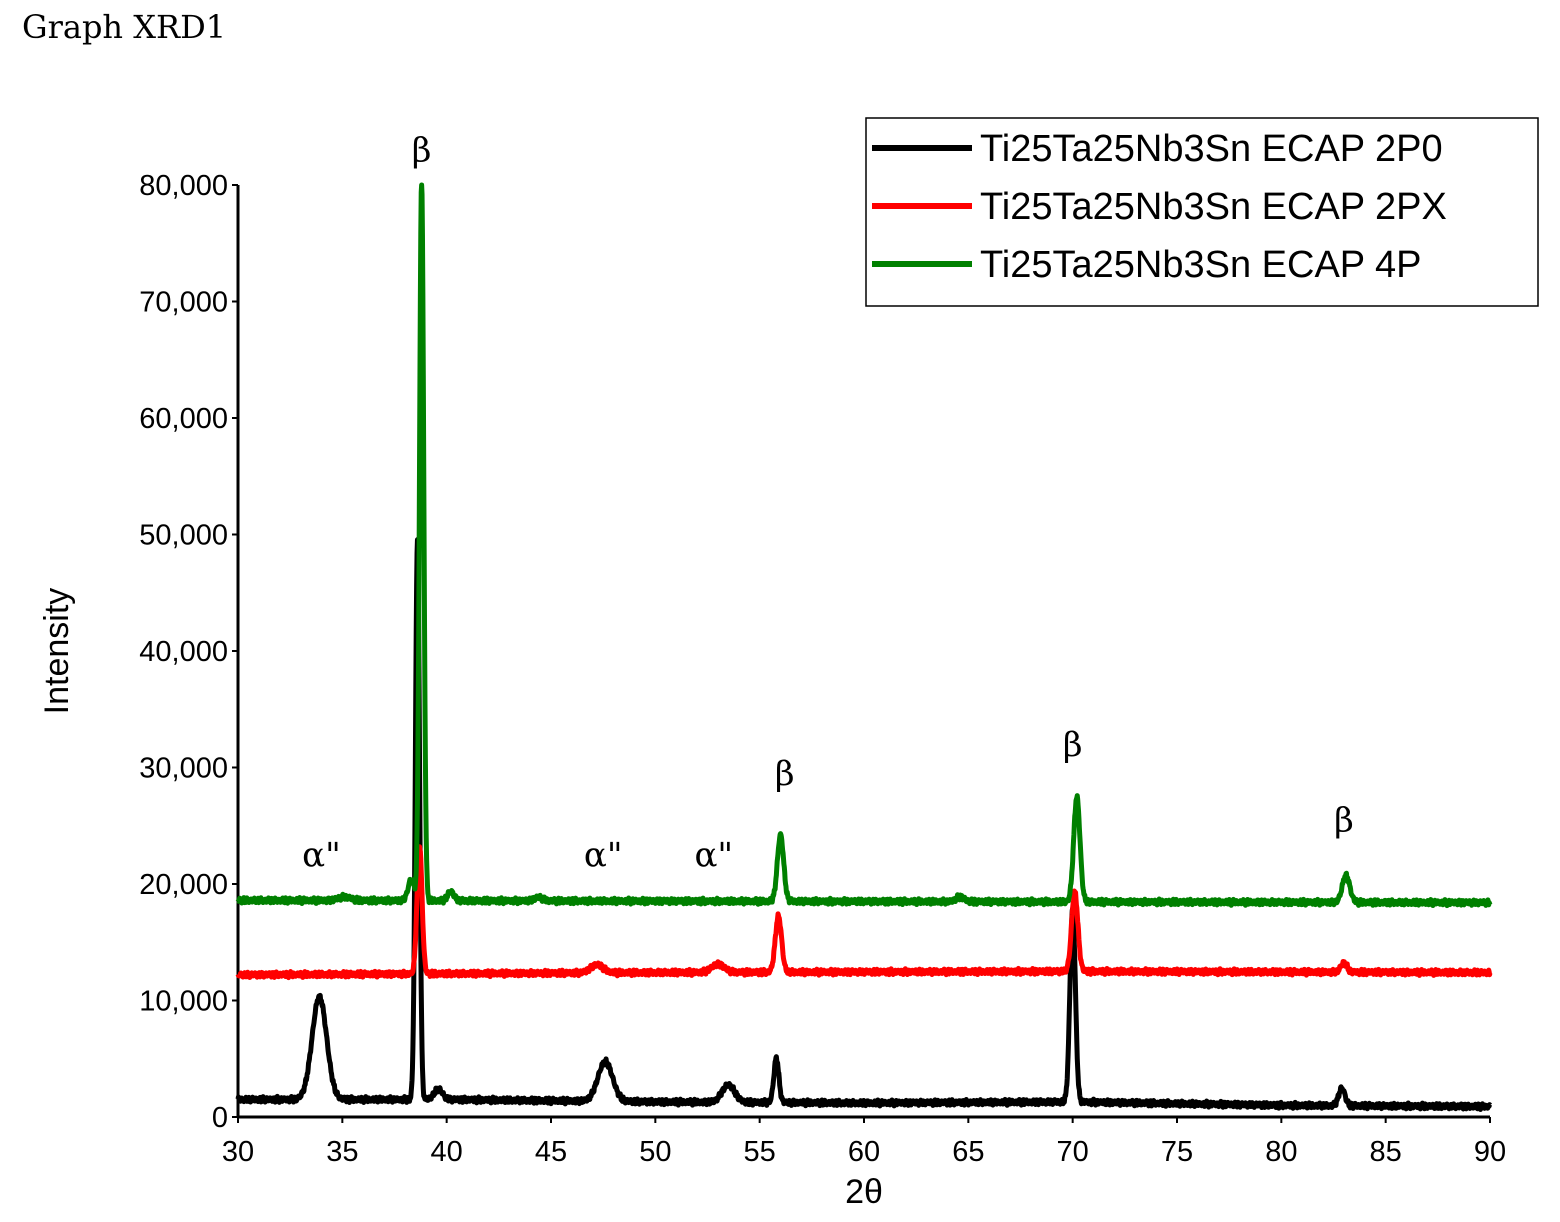  Describe the element at coordinates (968, 1152) in the screenshot. I see `x-tick-label: 65` at that location.